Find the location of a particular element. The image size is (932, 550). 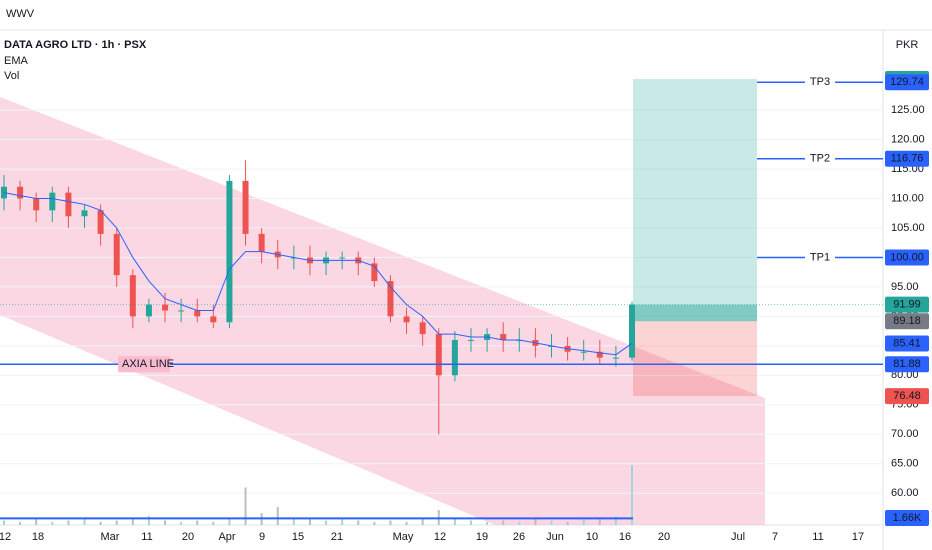

symbol-title: DATA AGRO LTD · 1h · PSX is located at coordinates (75, 45).